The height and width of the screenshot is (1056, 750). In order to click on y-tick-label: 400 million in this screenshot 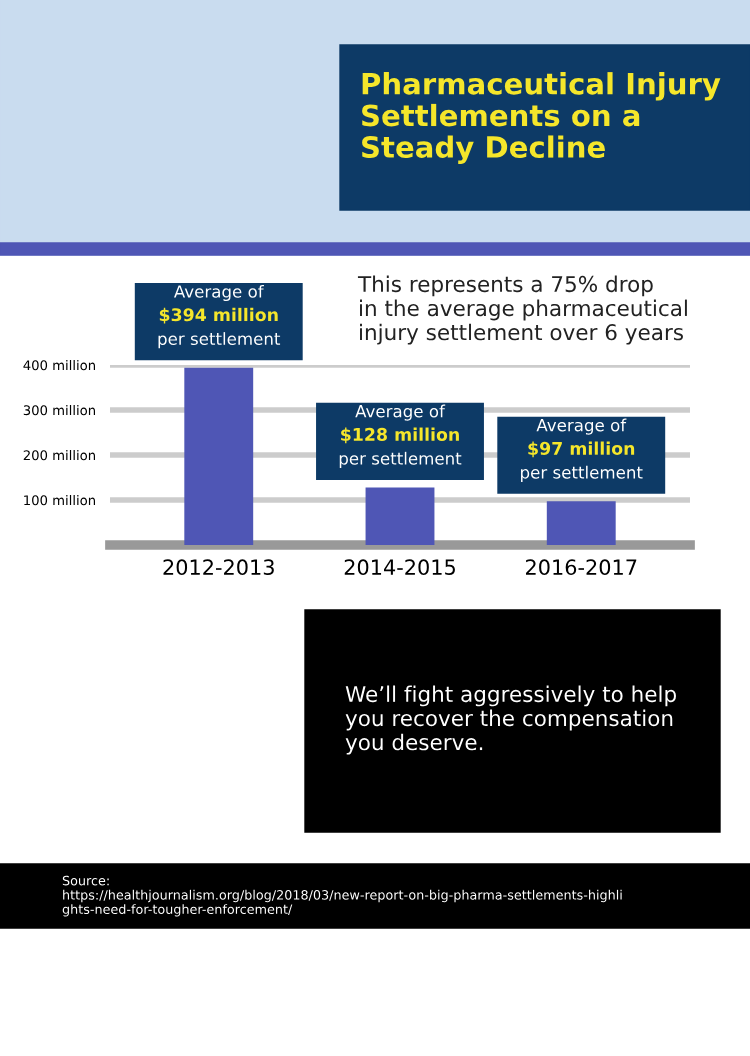, I will do `click(59, 365)`.